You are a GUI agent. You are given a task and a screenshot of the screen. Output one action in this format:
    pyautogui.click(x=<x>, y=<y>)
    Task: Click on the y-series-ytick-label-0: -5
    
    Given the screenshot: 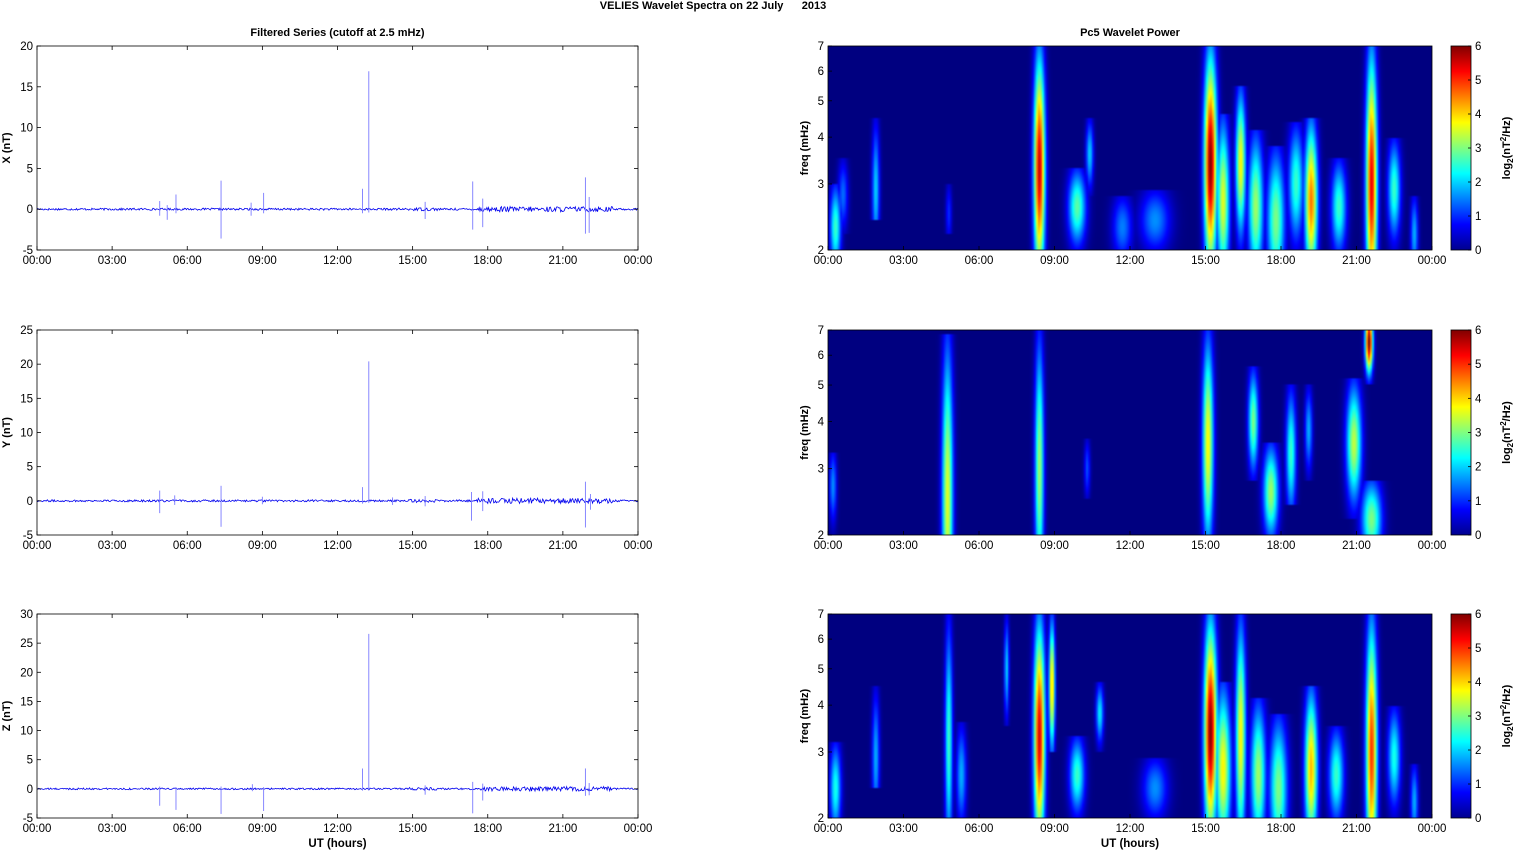 What is the action you would take?
    pyautogui.click(x=28, y=536)
    